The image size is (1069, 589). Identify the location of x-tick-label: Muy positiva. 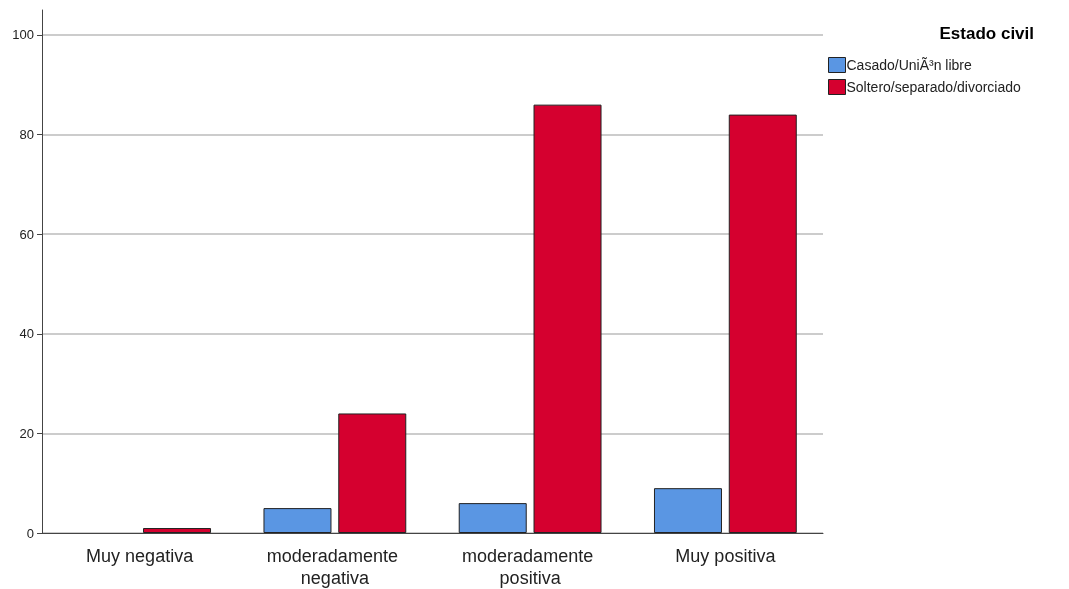
(726, 556).